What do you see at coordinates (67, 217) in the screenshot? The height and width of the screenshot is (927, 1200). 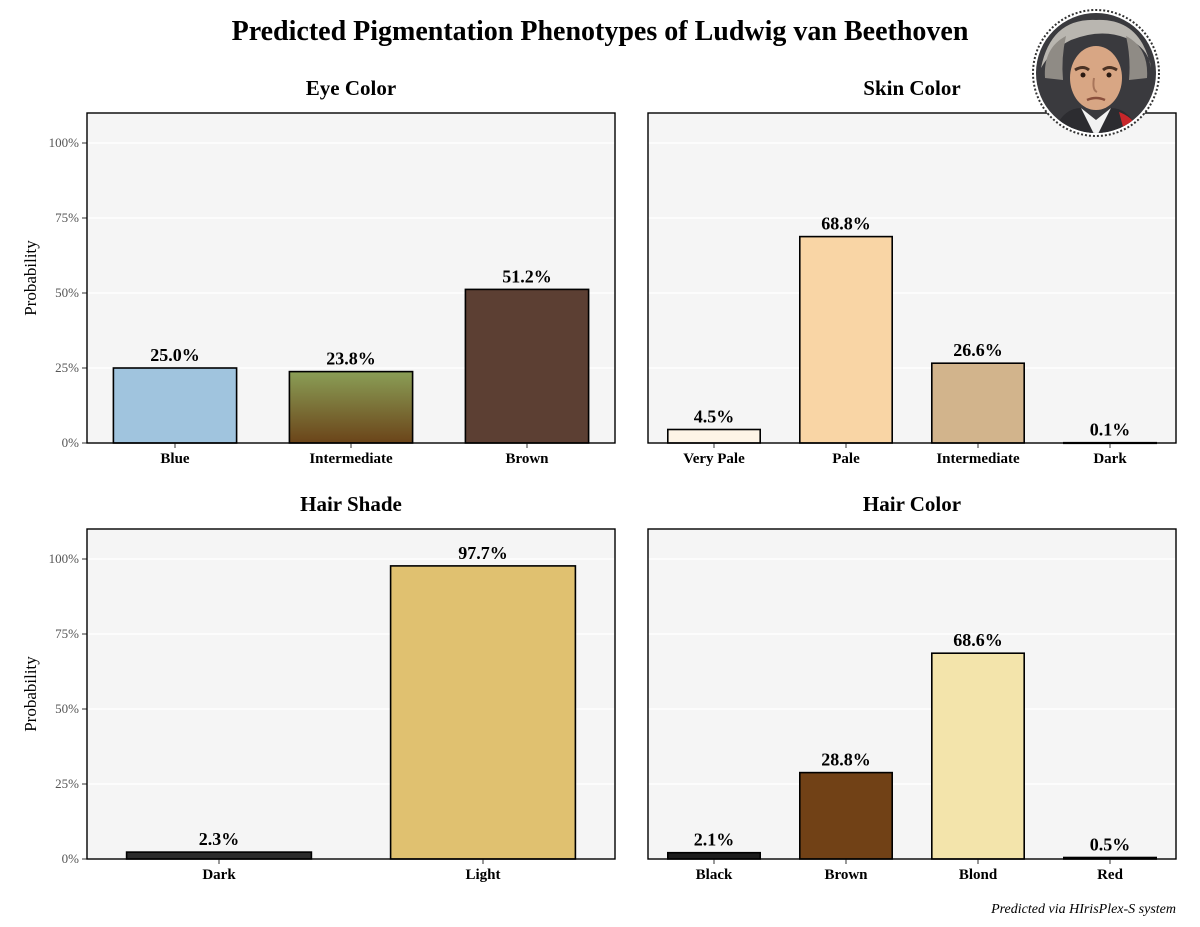 I see `eye-color-ytick-label: 75%` at bounding box center [67, 217].